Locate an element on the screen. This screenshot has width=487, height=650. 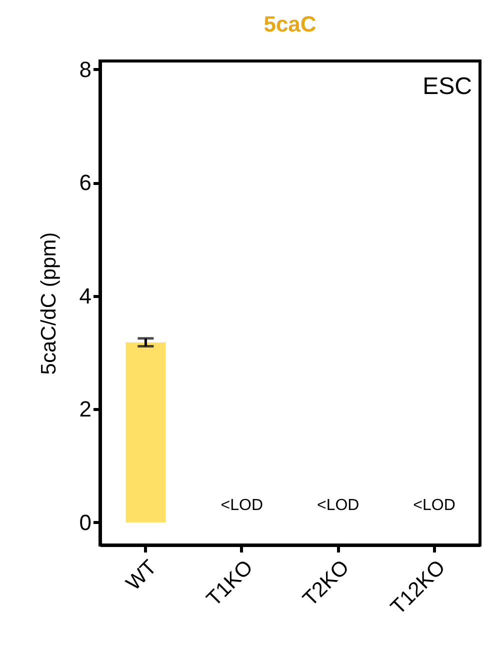
y-tick-label: 0 is located at coordinates (85, 522).